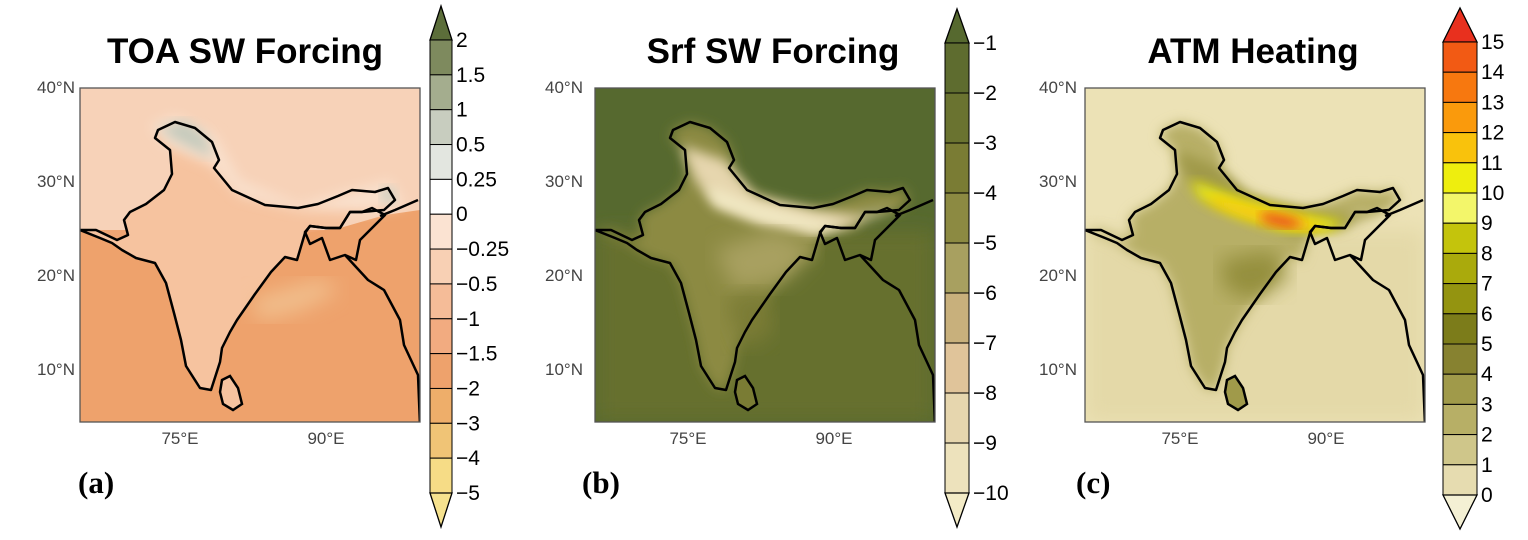 This screenshot has width=1528, height=540. I want to click on map-a, so click(250, 255).